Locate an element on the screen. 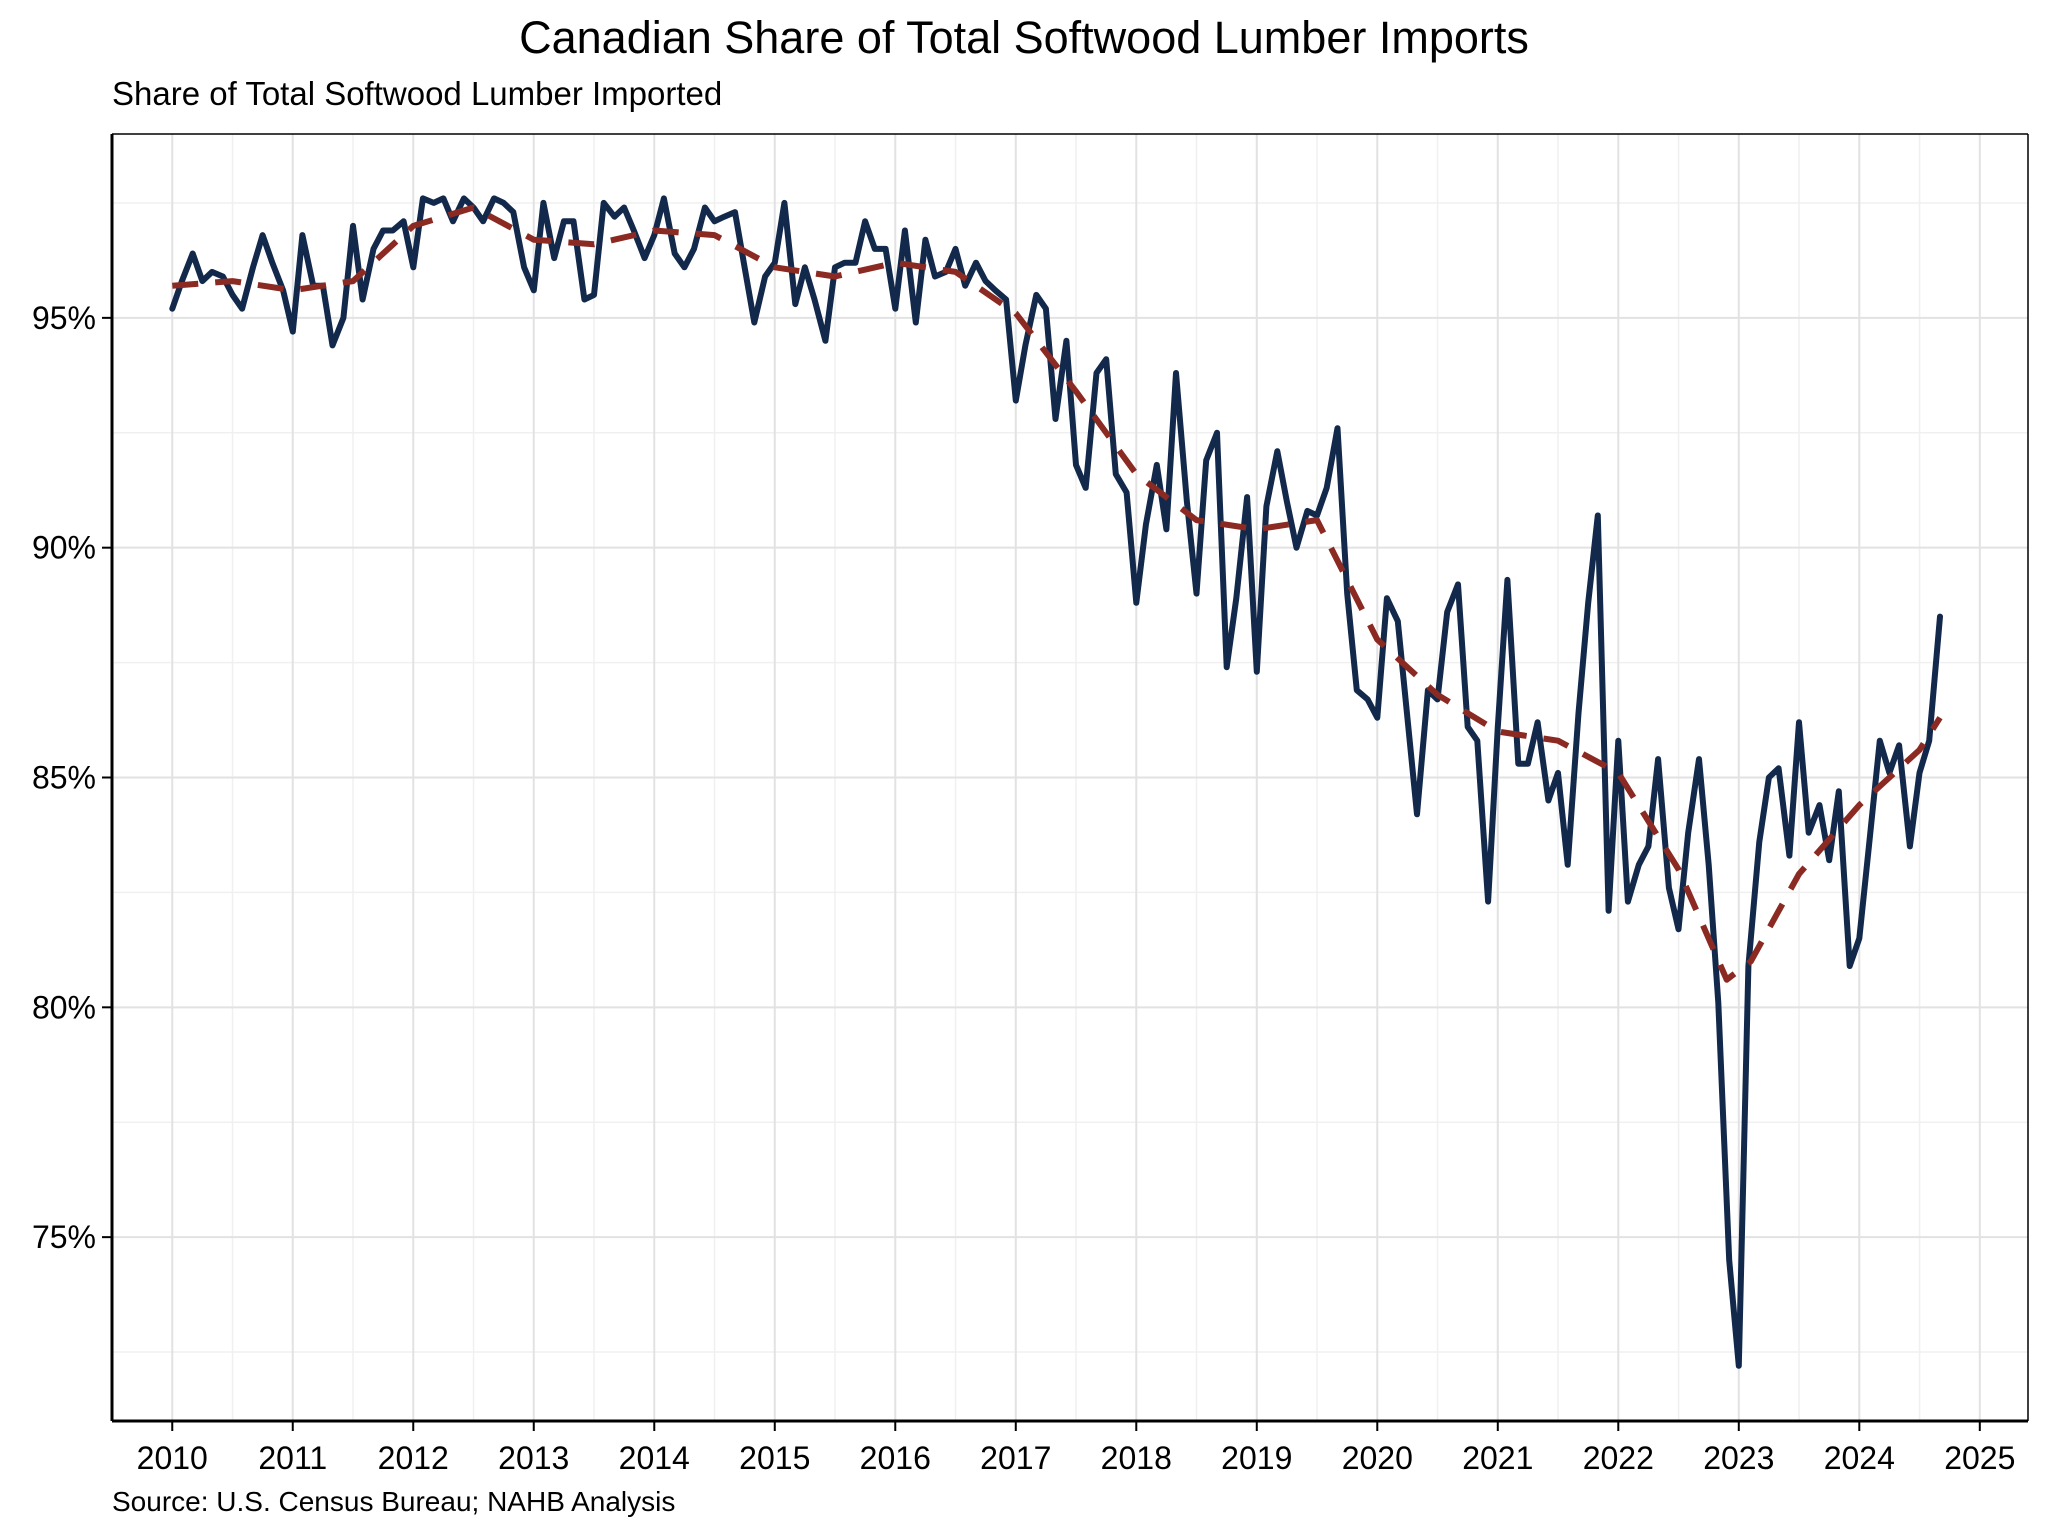 Image resolution: width=2048 pixels, height=1537 pixels. x-tick-label: 2024 is located at coordinates (1859, 1458).